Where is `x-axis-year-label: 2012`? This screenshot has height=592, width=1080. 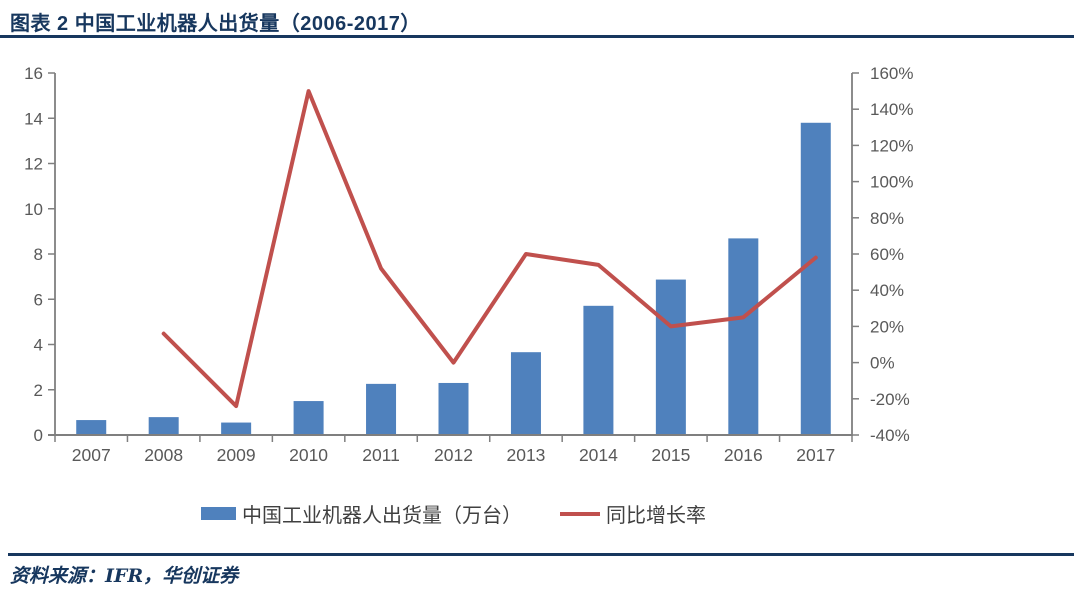
x-axis-year-label: 2012 is located at coordinates (453, 455).